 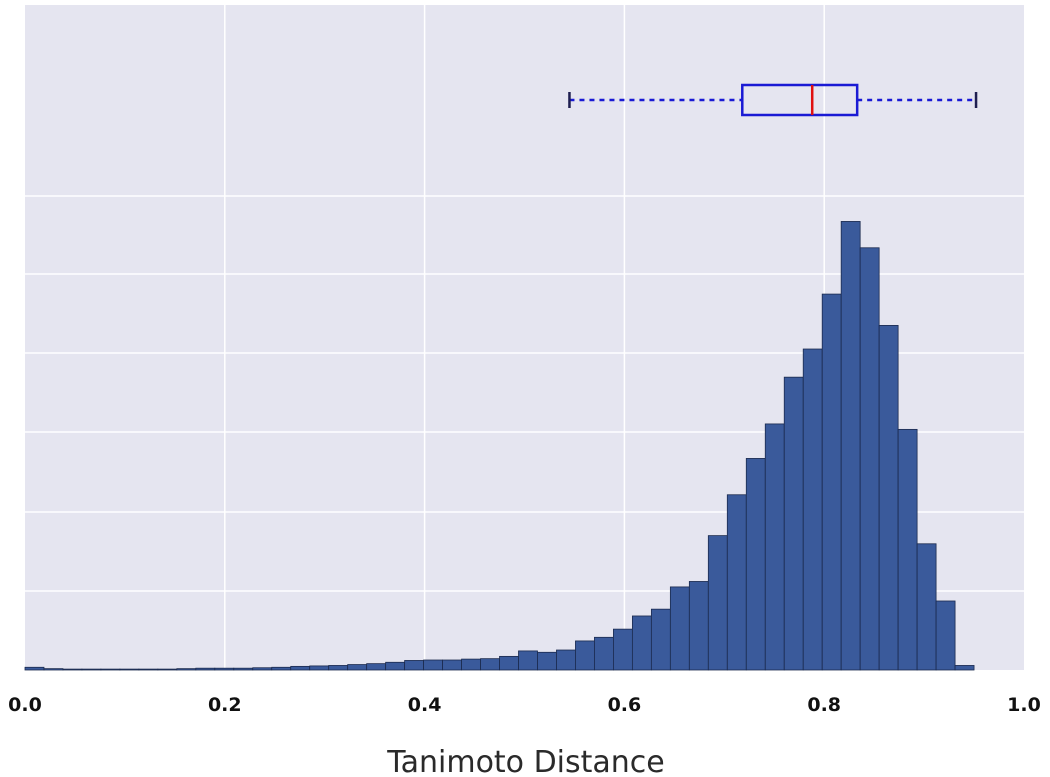 I want to click on x-axis-label: Tanimoto Distance, so click(x=525, y=761).